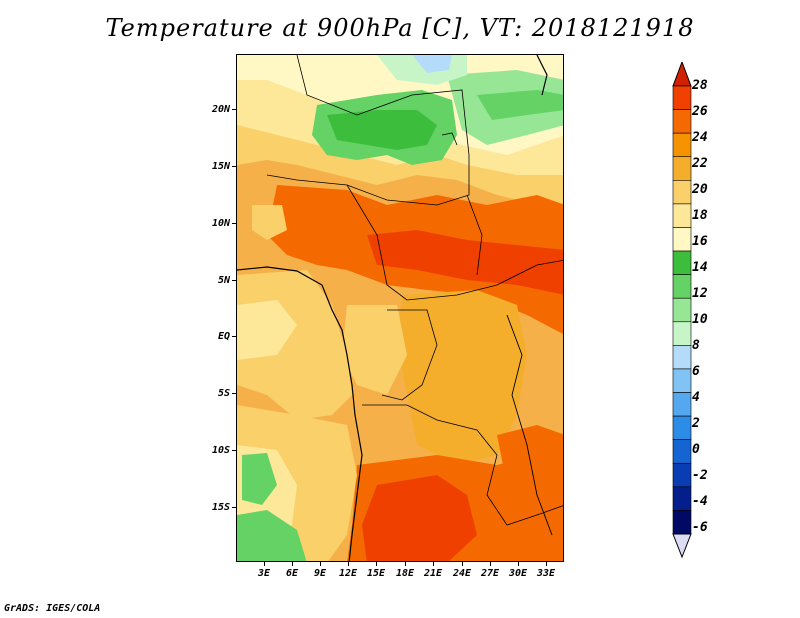 The width and height of the screenshot is (800, 618). Describe the element at coordinates (700, 137) in the screenshot. I see `colorbar-label-24: 24` at that location.